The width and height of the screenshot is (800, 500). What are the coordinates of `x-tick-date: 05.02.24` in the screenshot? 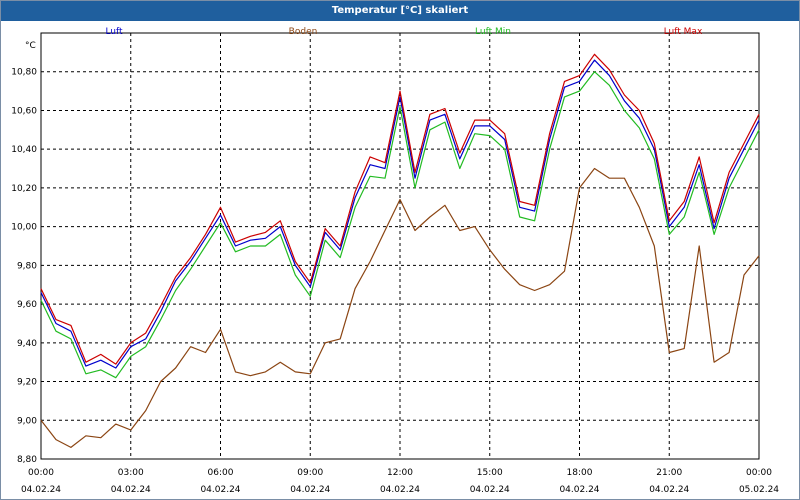 It's located at (759, 490).